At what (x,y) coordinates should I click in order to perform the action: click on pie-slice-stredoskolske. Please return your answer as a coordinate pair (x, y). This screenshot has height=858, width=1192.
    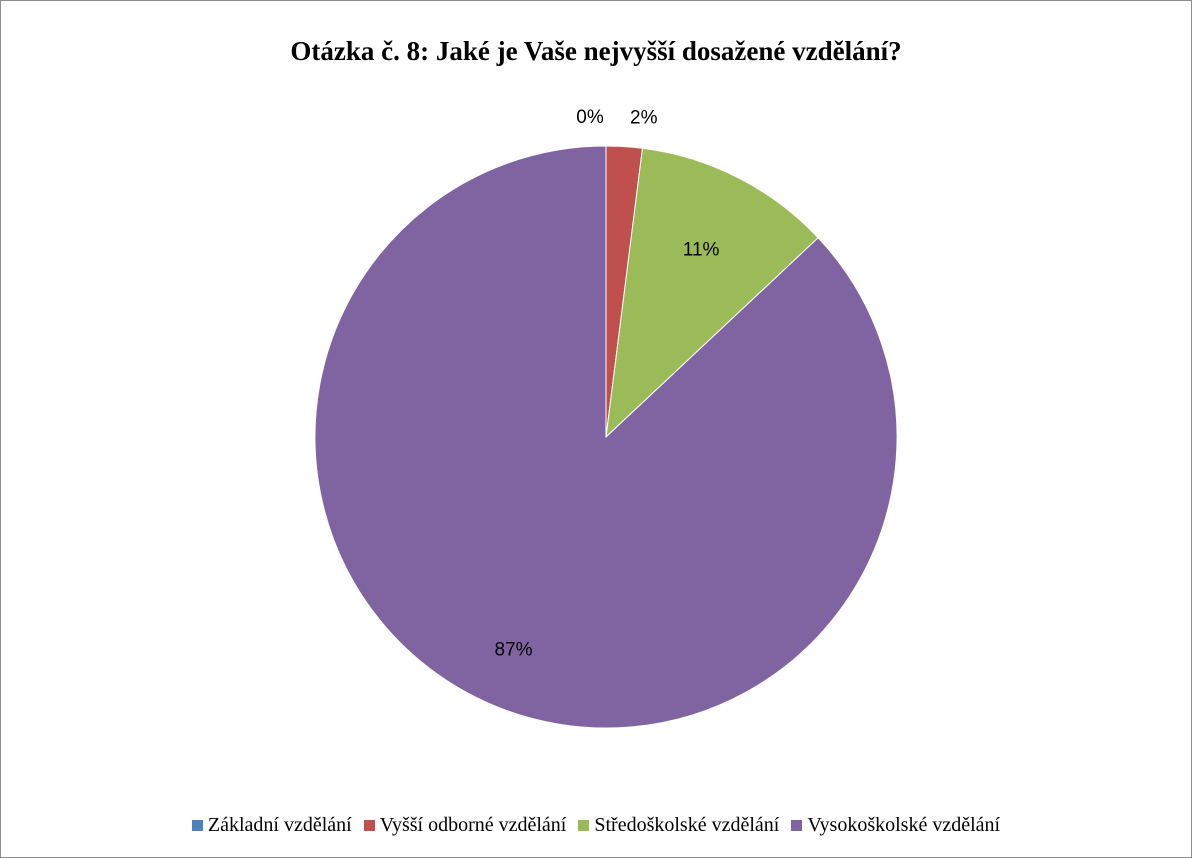
    Looking at the image, I should click on (712, 293).